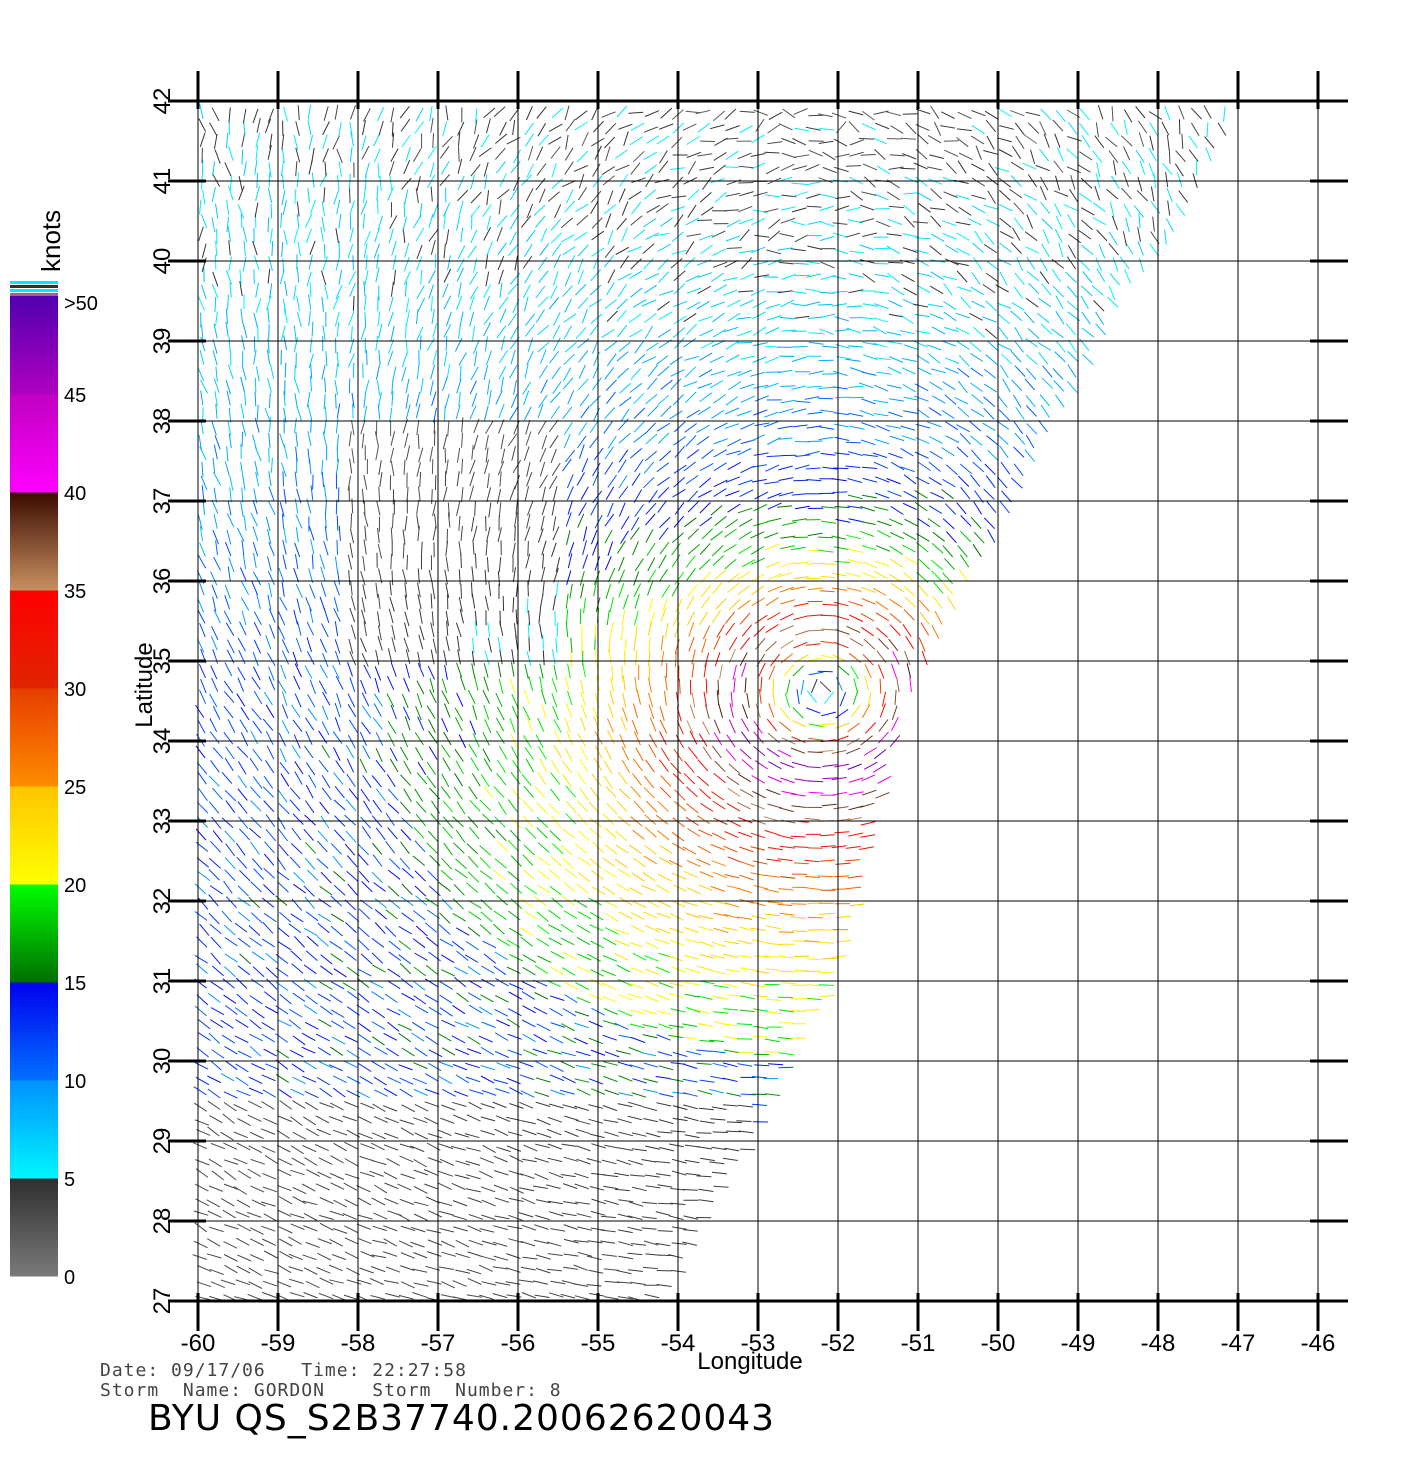 Image resolution: width=1420 pixels, height=1480 pixels. I want to click on lat-tick-label: 38, so click(162, 421).